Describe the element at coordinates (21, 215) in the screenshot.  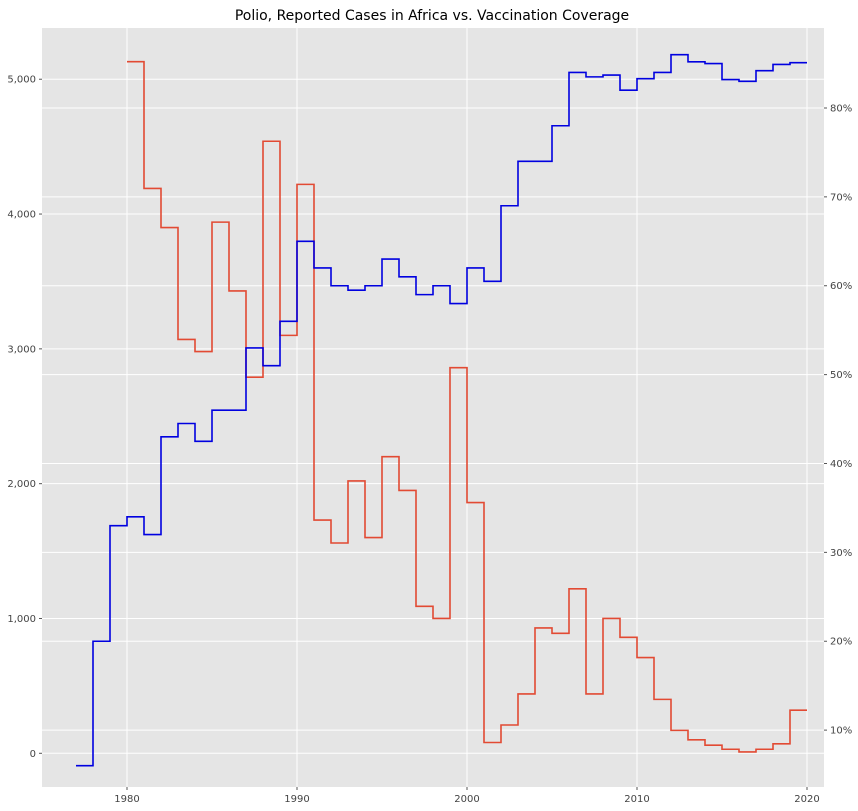
I see `left-tick-label: 4,000` at that location.